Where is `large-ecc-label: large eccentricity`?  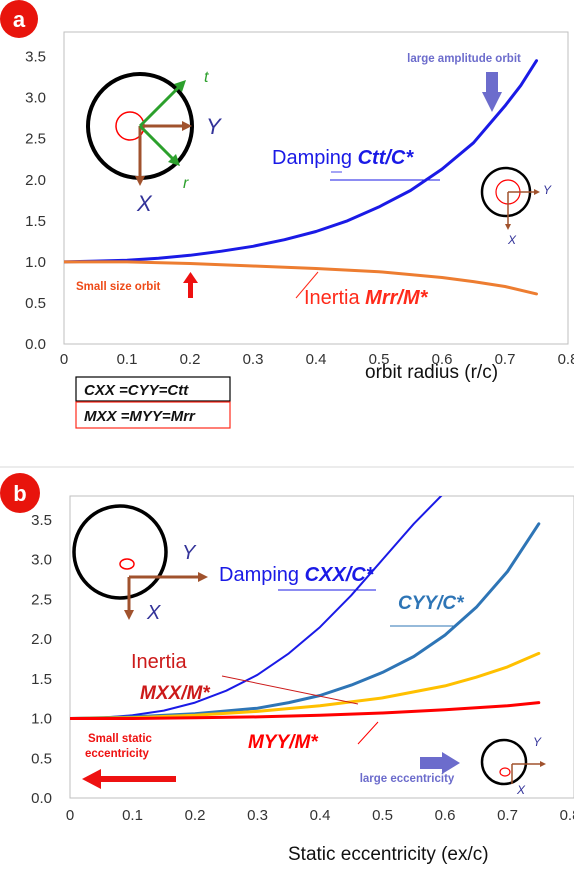
large-ecc-label: large eccentricity is located at coordinates (407, 779).